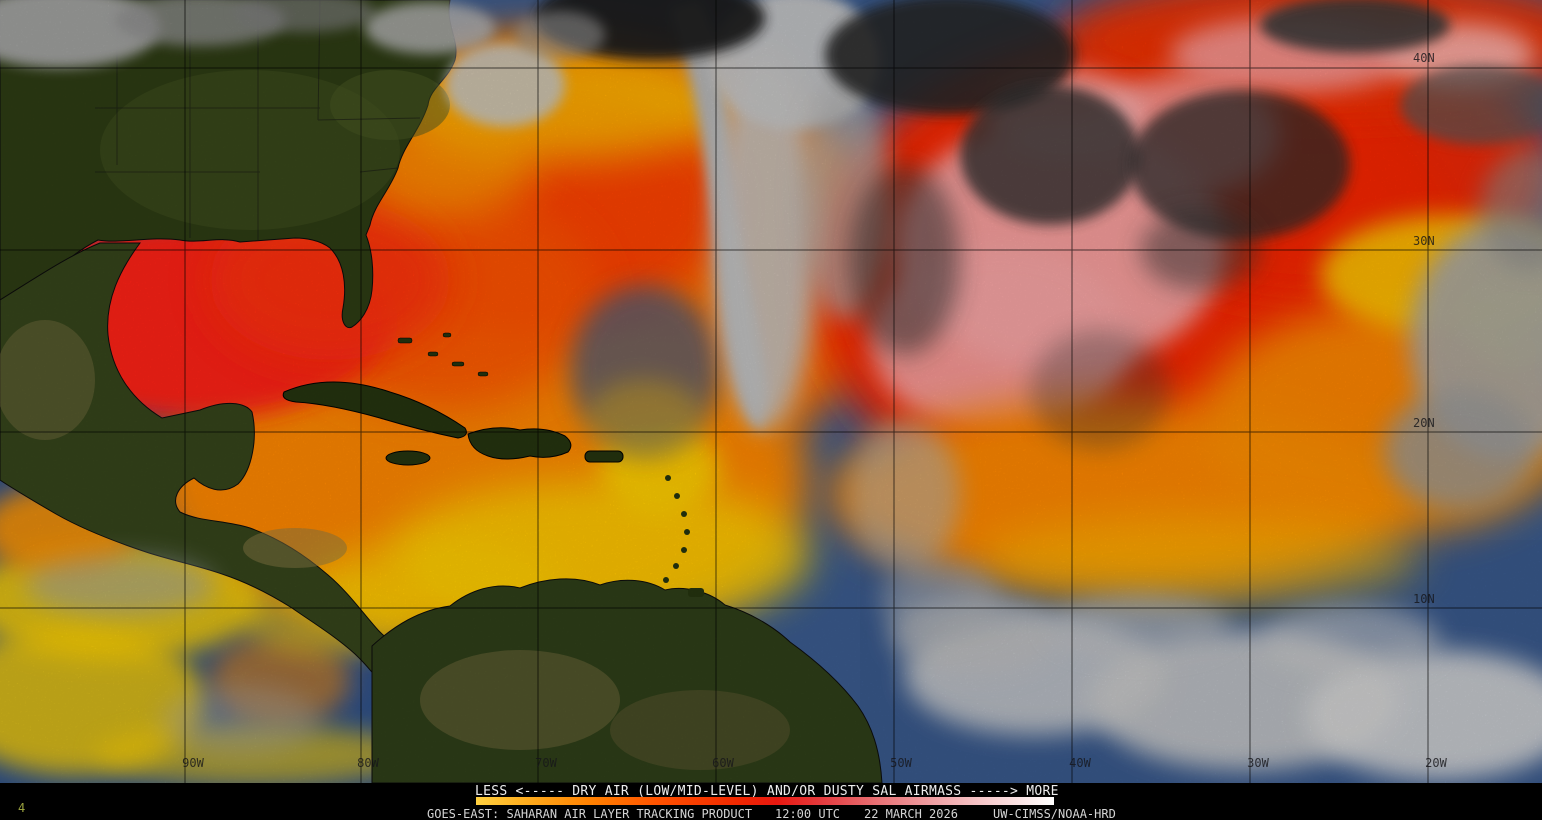 The width and height of the screenshot is (1542, 820). Describe the element at coordinates (368, 763) in the screenshot. I see `longitude-label: 80W` at that location.